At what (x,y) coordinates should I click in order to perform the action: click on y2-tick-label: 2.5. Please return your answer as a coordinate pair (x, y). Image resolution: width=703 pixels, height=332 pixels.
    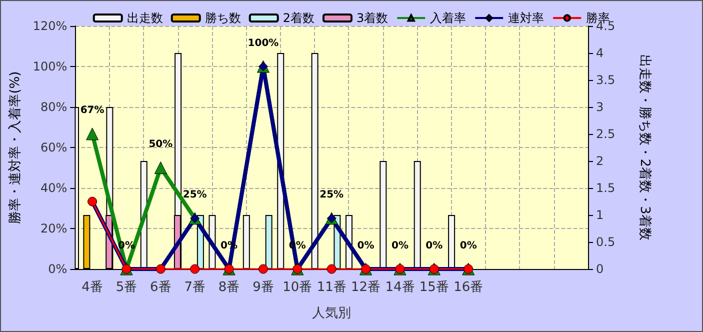
    Looking at the image, I should click on (606, 134).